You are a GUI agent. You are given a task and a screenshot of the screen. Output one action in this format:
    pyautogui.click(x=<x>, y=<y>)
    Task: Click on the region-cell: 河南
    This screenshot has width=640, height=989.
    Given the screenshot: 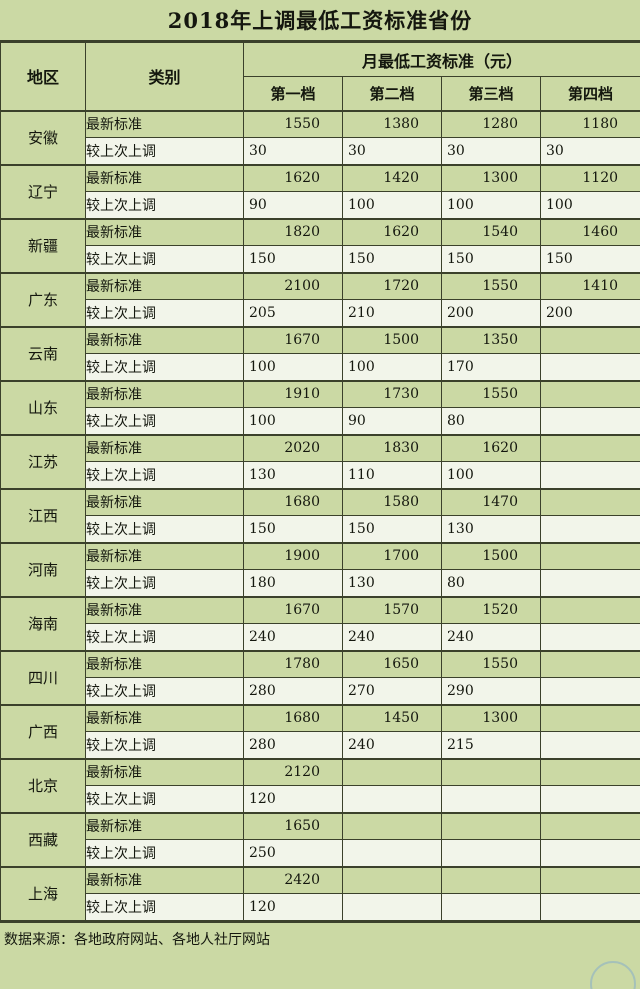 What is the action you would take?
    pyautogui.click(x=43, y=569)
    